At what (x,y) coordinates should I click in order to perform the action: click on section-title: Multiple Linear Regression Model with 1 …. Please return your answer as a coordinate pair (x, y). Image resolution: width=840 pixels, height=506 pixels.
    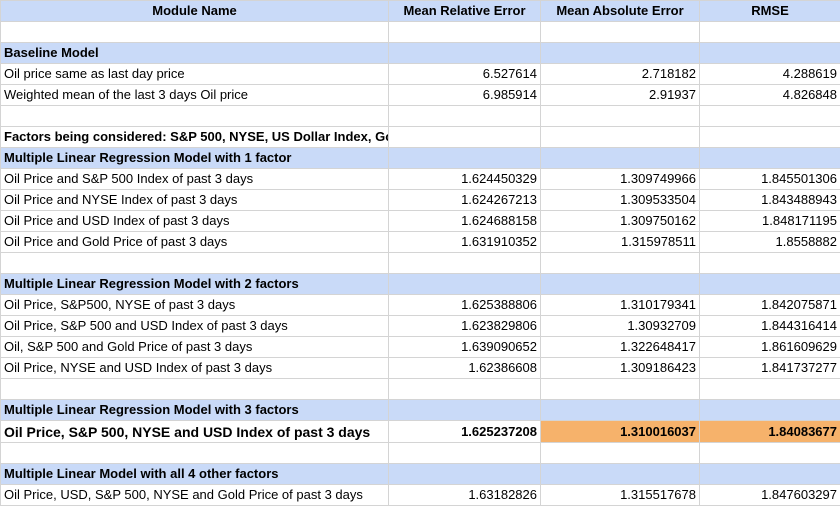
    Looking at the image, I should click on (195, 158).